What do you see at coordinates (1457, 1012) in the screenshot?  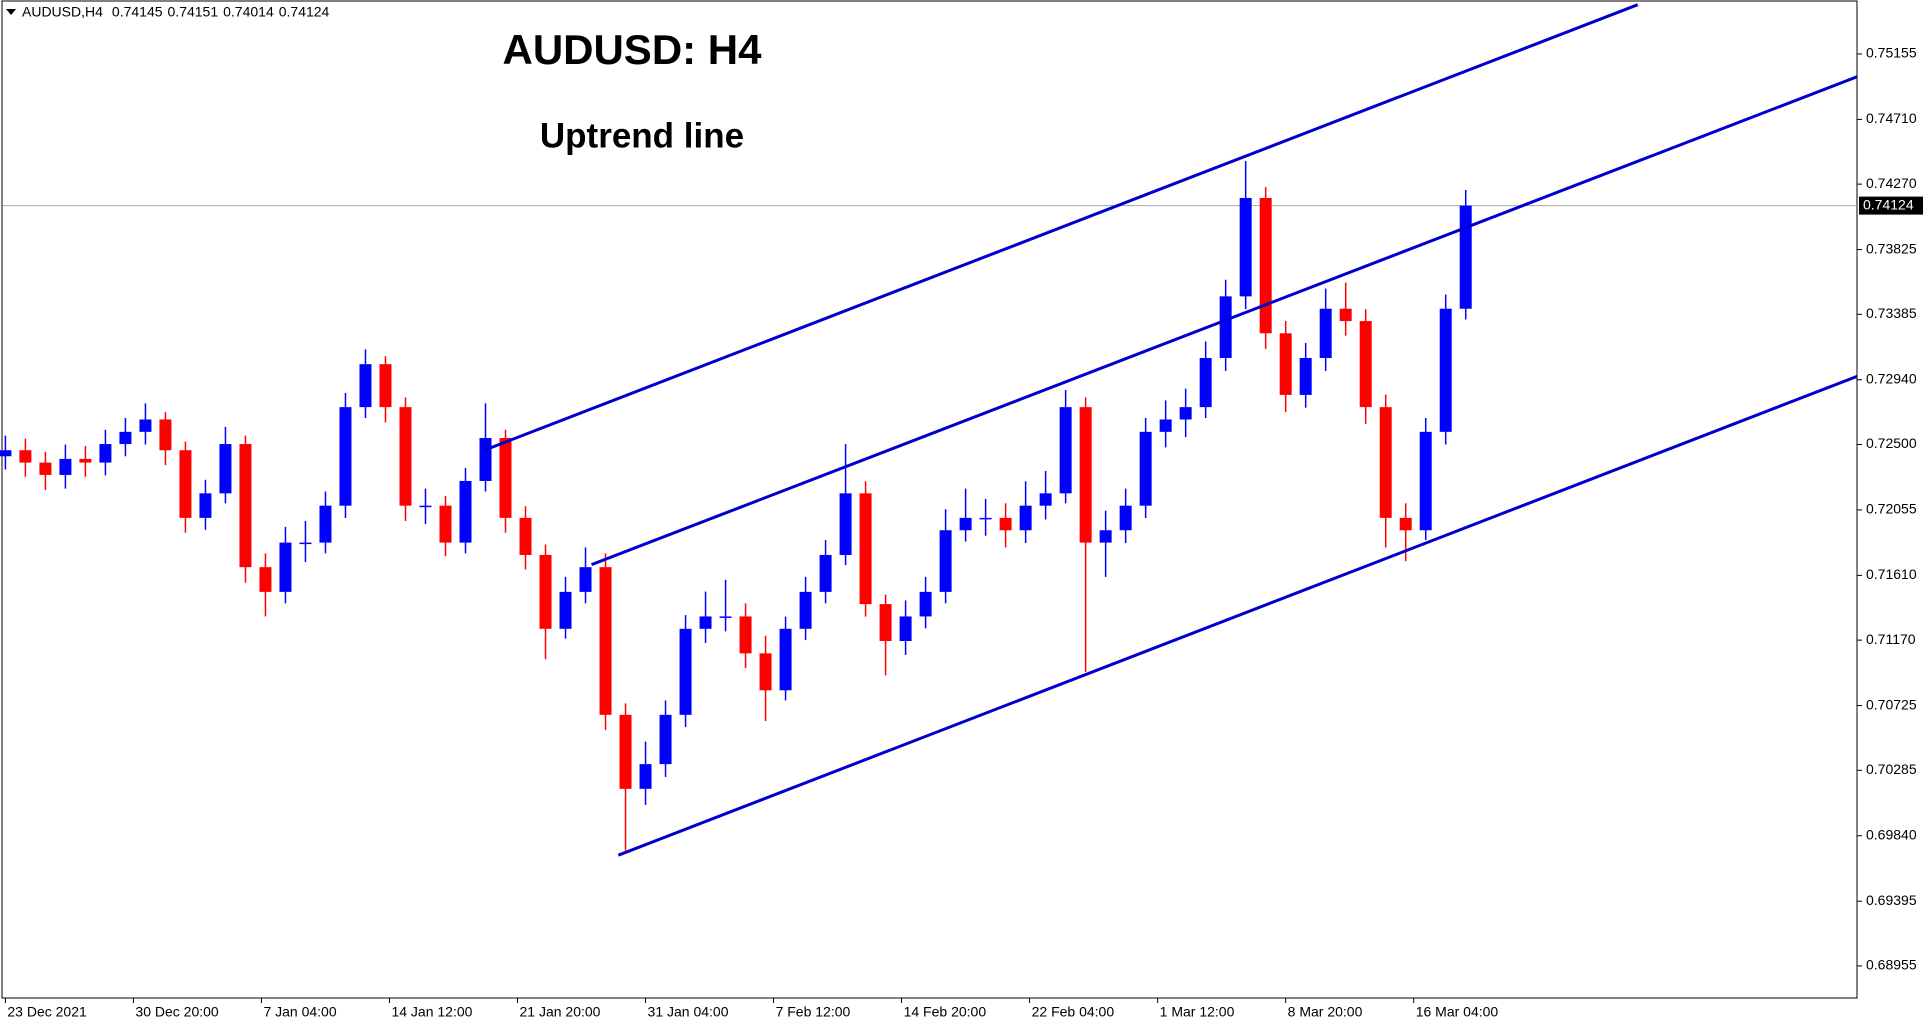 I see `x-tick-label: 16 Mar 04:00` at bounding box center [1457, 1012].